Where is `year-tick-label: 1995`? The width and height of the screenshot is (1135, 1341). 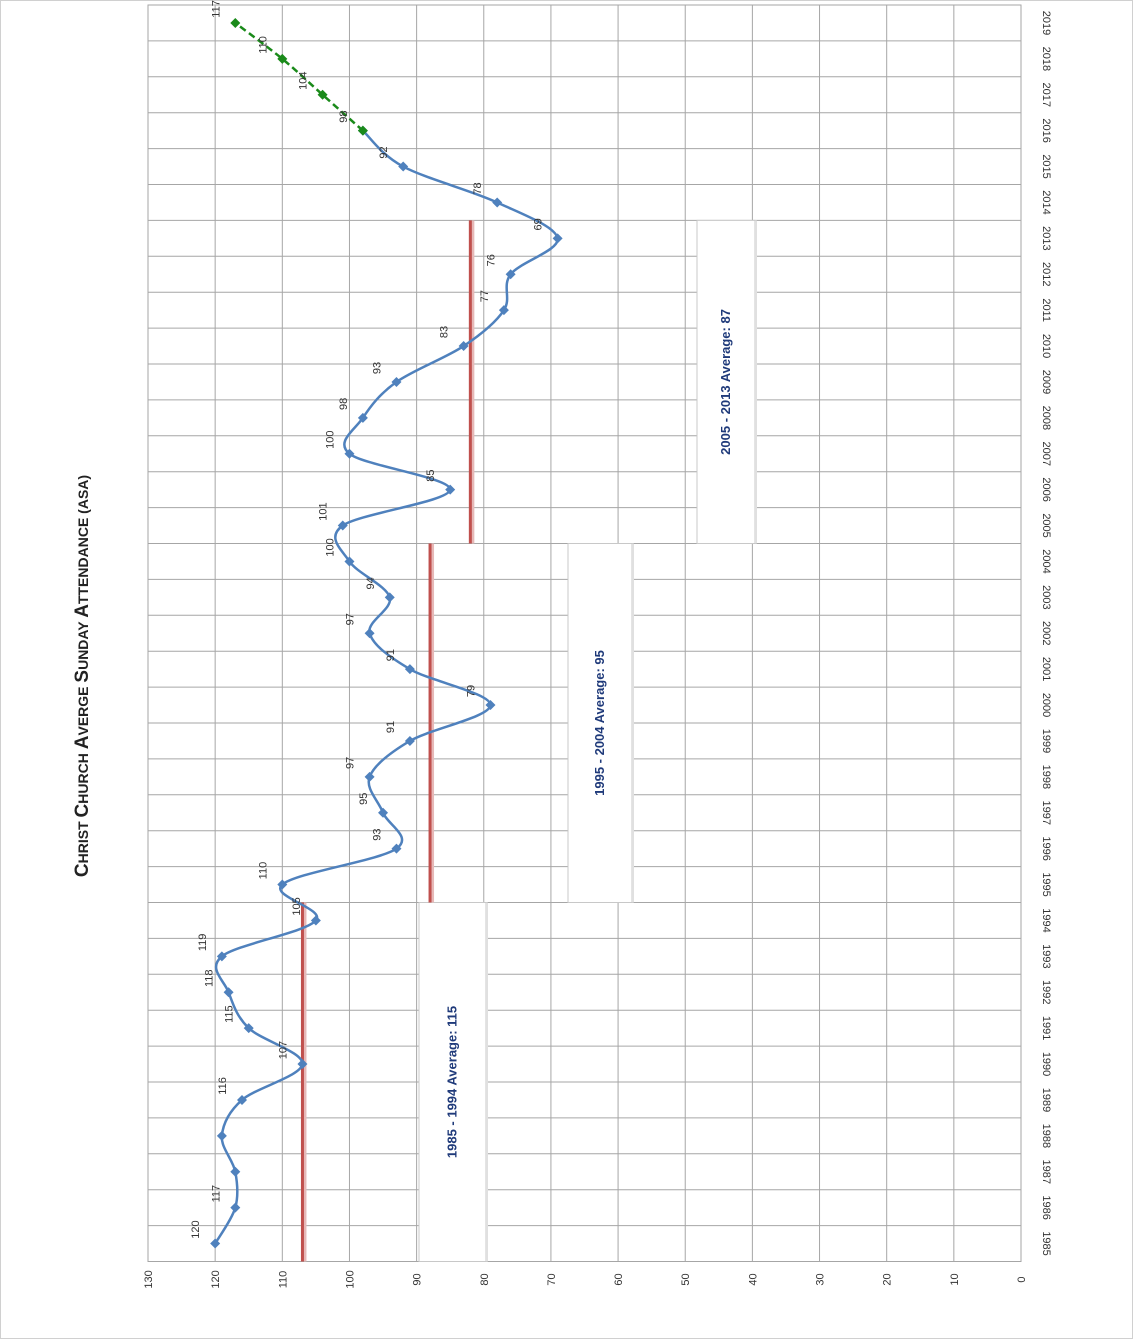
year-tick-label: 1995 is located at coordinates (1046, 884).